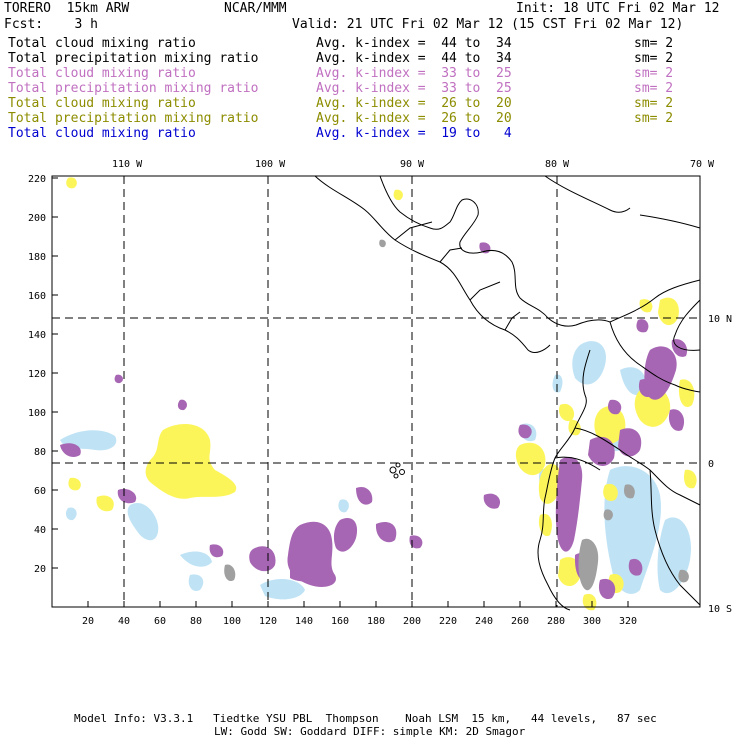 The image size is (740, 740). Describe the element at coordinates (376, 621) in the screenshot. I see `x-tick-label: 180` at that location.